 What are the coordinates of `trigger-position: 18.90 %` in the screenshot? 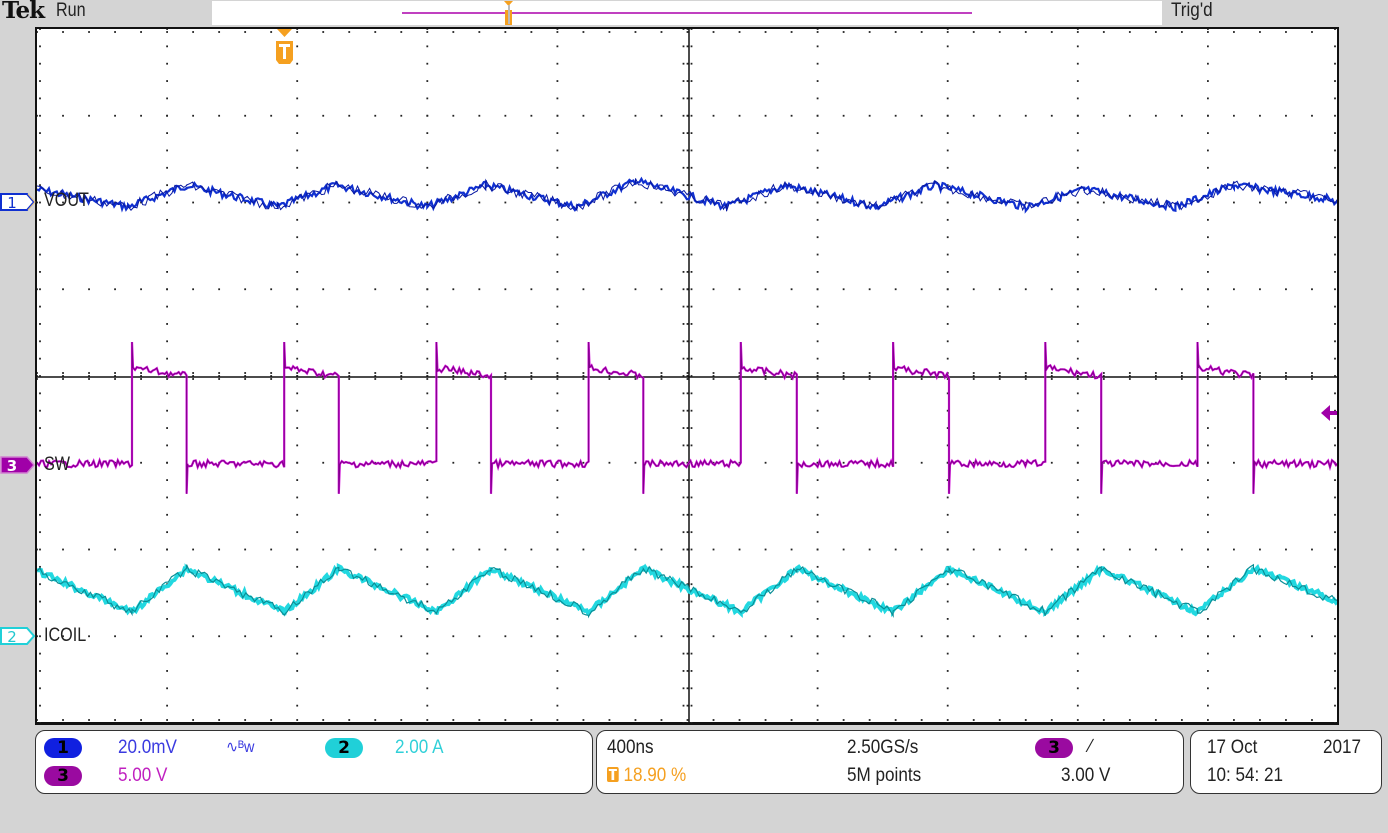 It's located at (646, 776).